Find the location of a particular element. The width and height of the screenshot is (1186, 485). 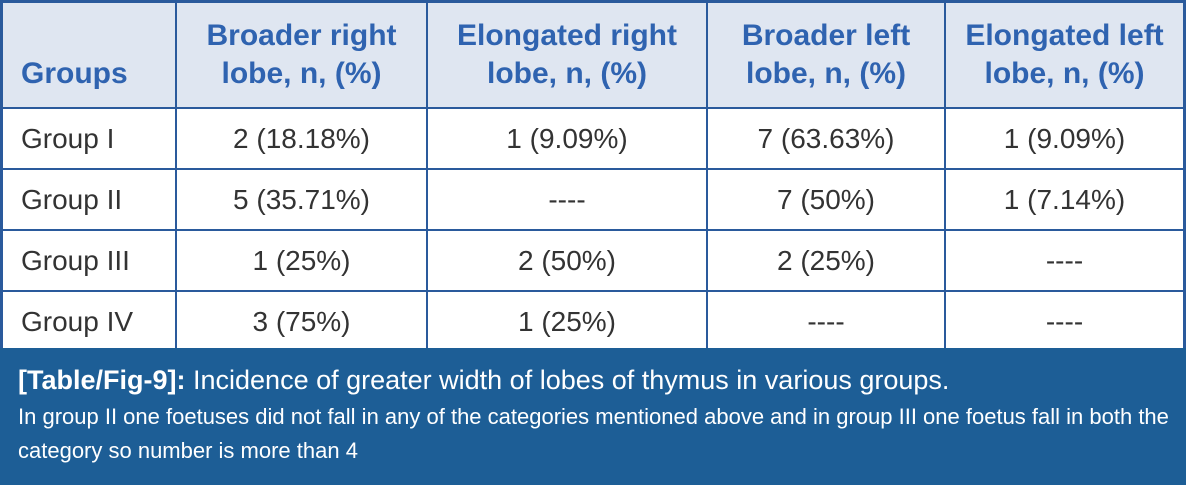

header-broader-right-lobe: Broader right lobe, n, (%) is located at coordinates (302, 56).